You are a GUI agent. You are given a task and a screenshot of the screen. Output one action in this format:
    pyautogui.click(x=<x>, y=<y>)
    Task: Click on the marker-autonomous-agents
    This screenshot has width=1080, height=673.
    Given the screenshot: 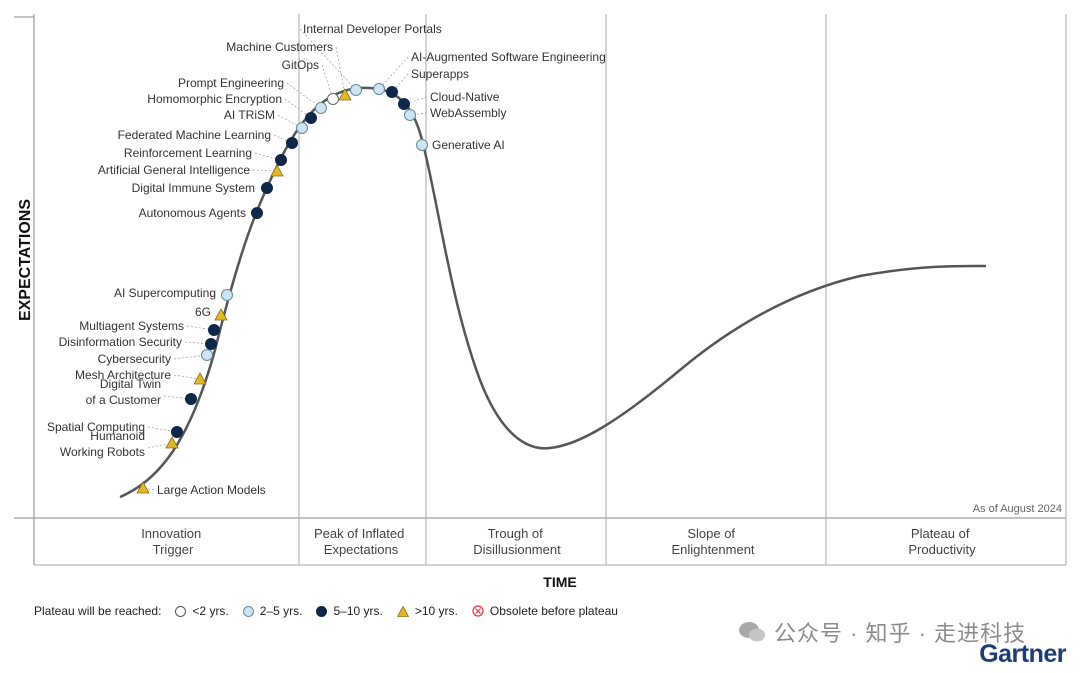 What is the action you would take?
    pyautogui.click(x=257, y=213)
    